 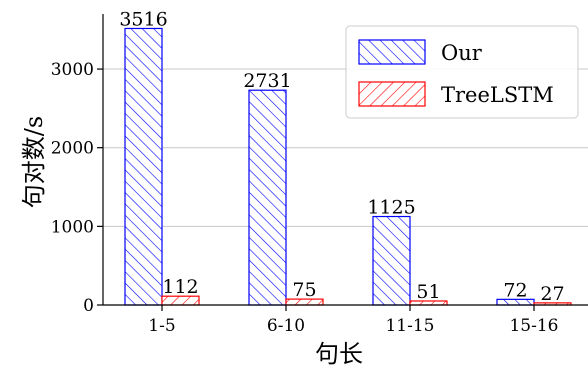 What do you see at coordinates (392, 94) in the screenshot?
I see `legend-swatch-treelstm` at bounding box center [392, 94].